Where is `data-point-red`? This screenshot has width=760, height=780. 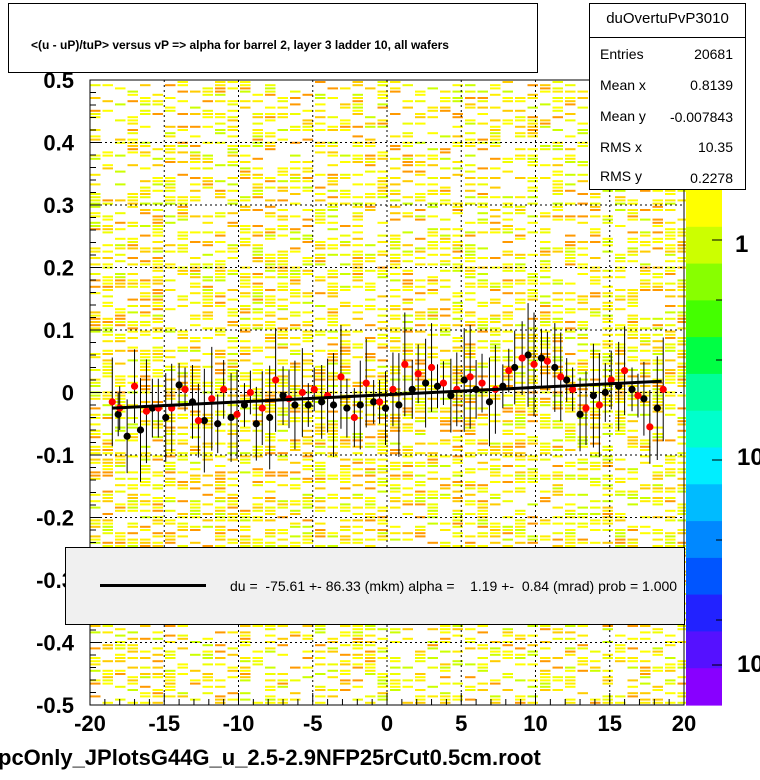
data-point-red is located at coordinates (418, 374).